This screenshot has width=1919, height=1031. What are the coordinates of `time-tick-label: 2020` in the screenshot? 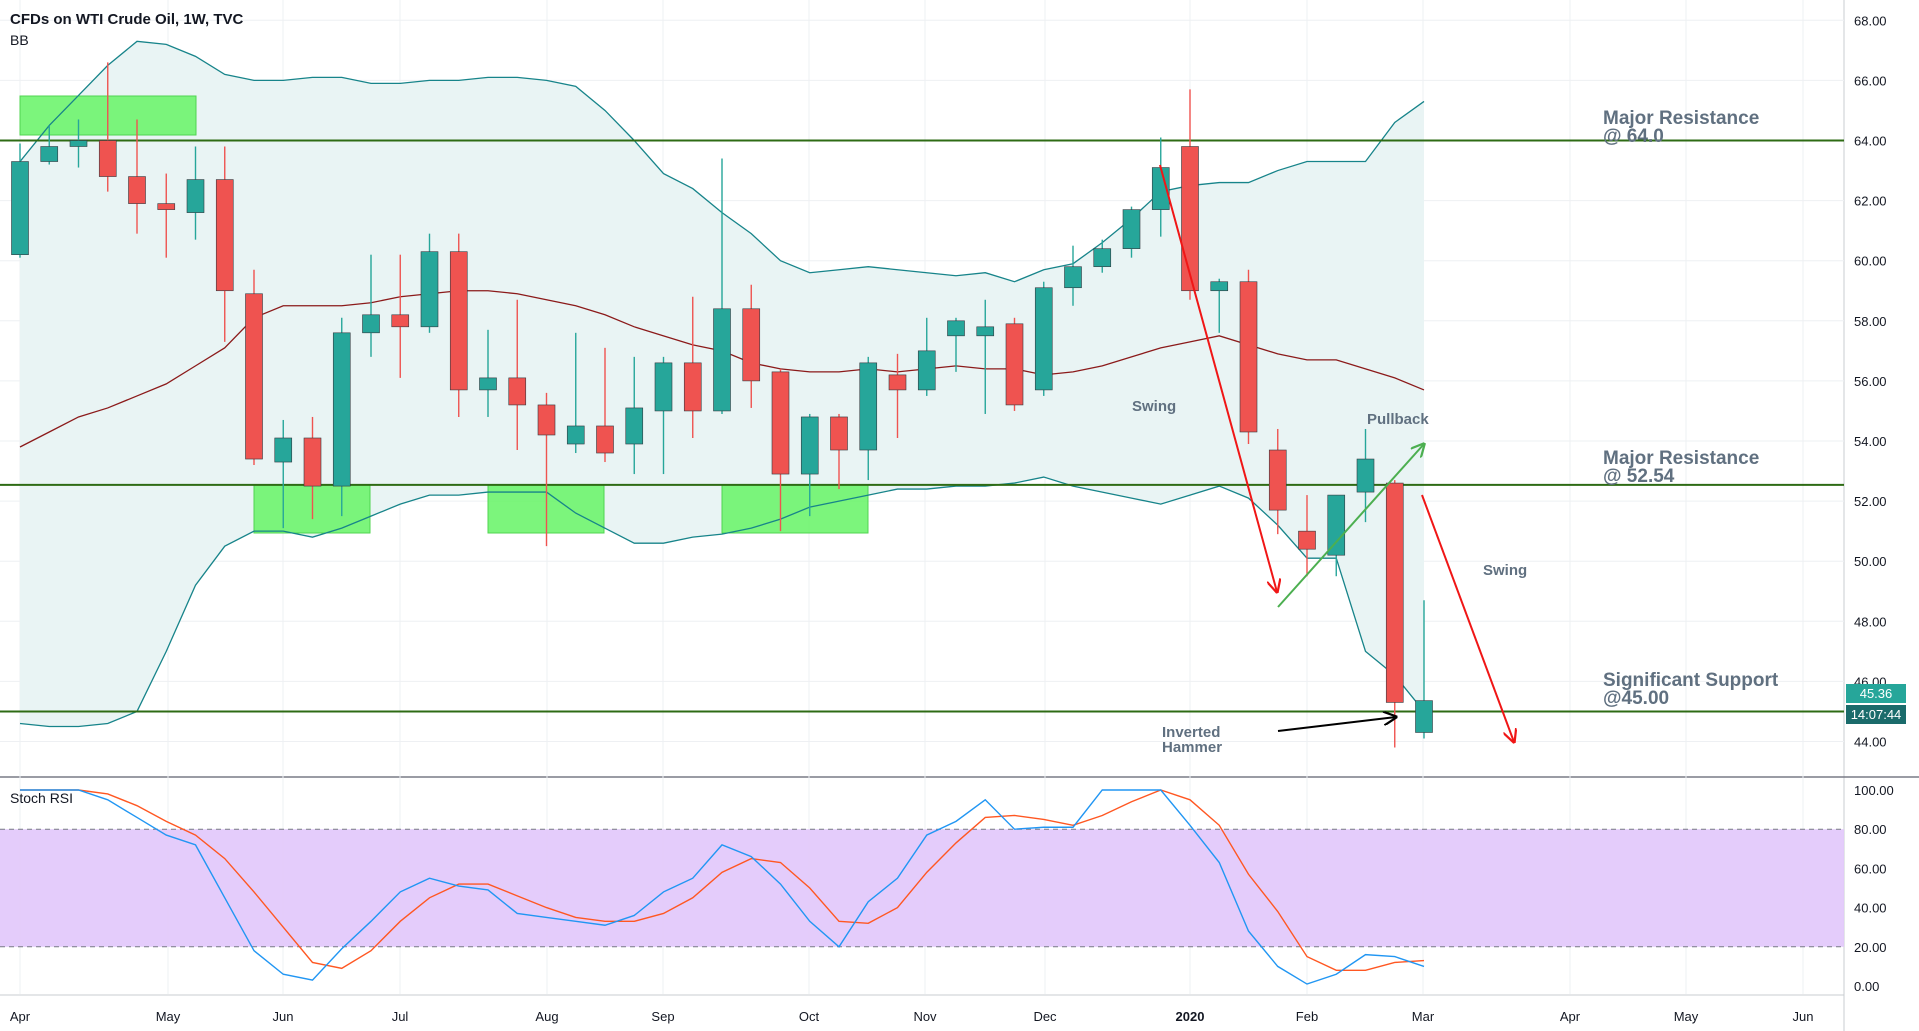 It's located at (1190, 1016).